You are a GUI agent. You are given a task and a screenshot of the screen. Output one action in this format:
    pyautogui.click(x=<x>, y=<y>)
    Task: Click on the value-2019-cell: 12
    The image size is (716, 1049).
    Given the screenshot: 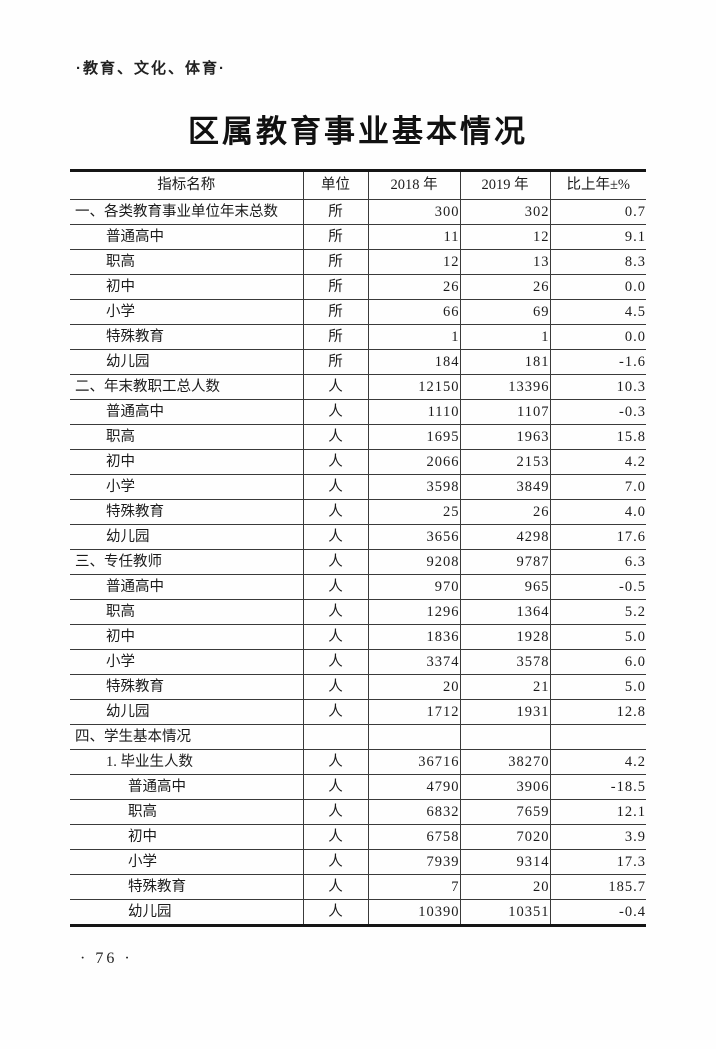 What is the action you would take?
    pyautogui.click(x=504, y=237)
    